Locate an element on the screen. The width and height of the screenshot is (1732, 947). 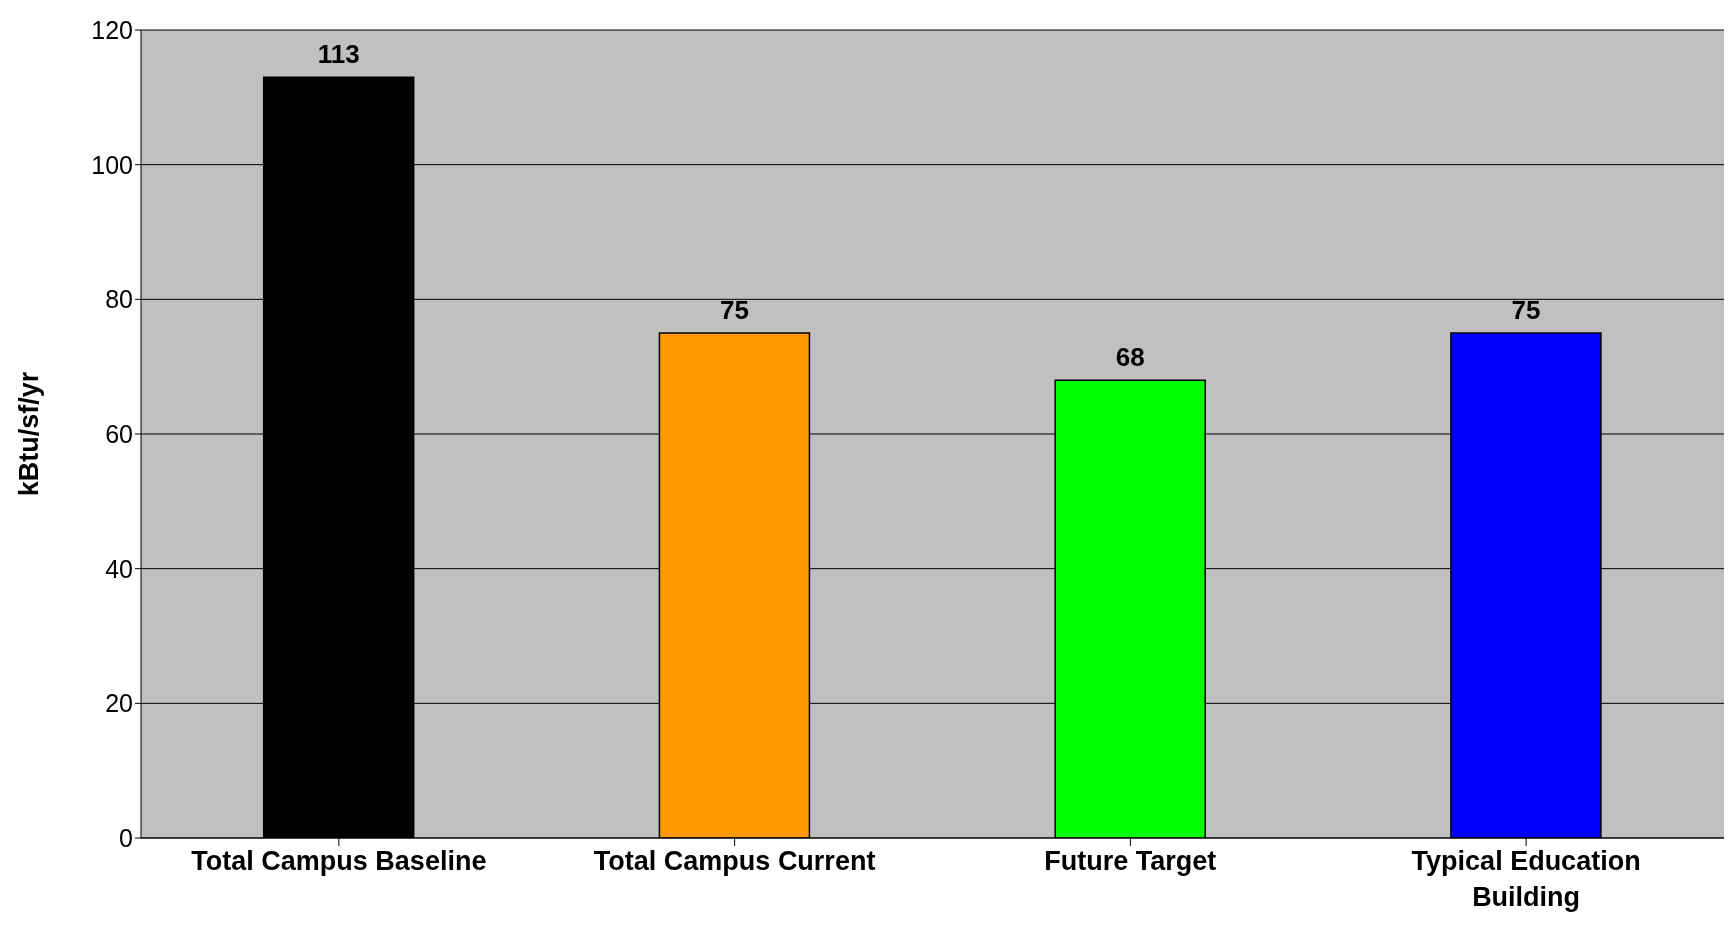
y-axis-title: kBtu/sf/yr is located at coordinates (28, 434).